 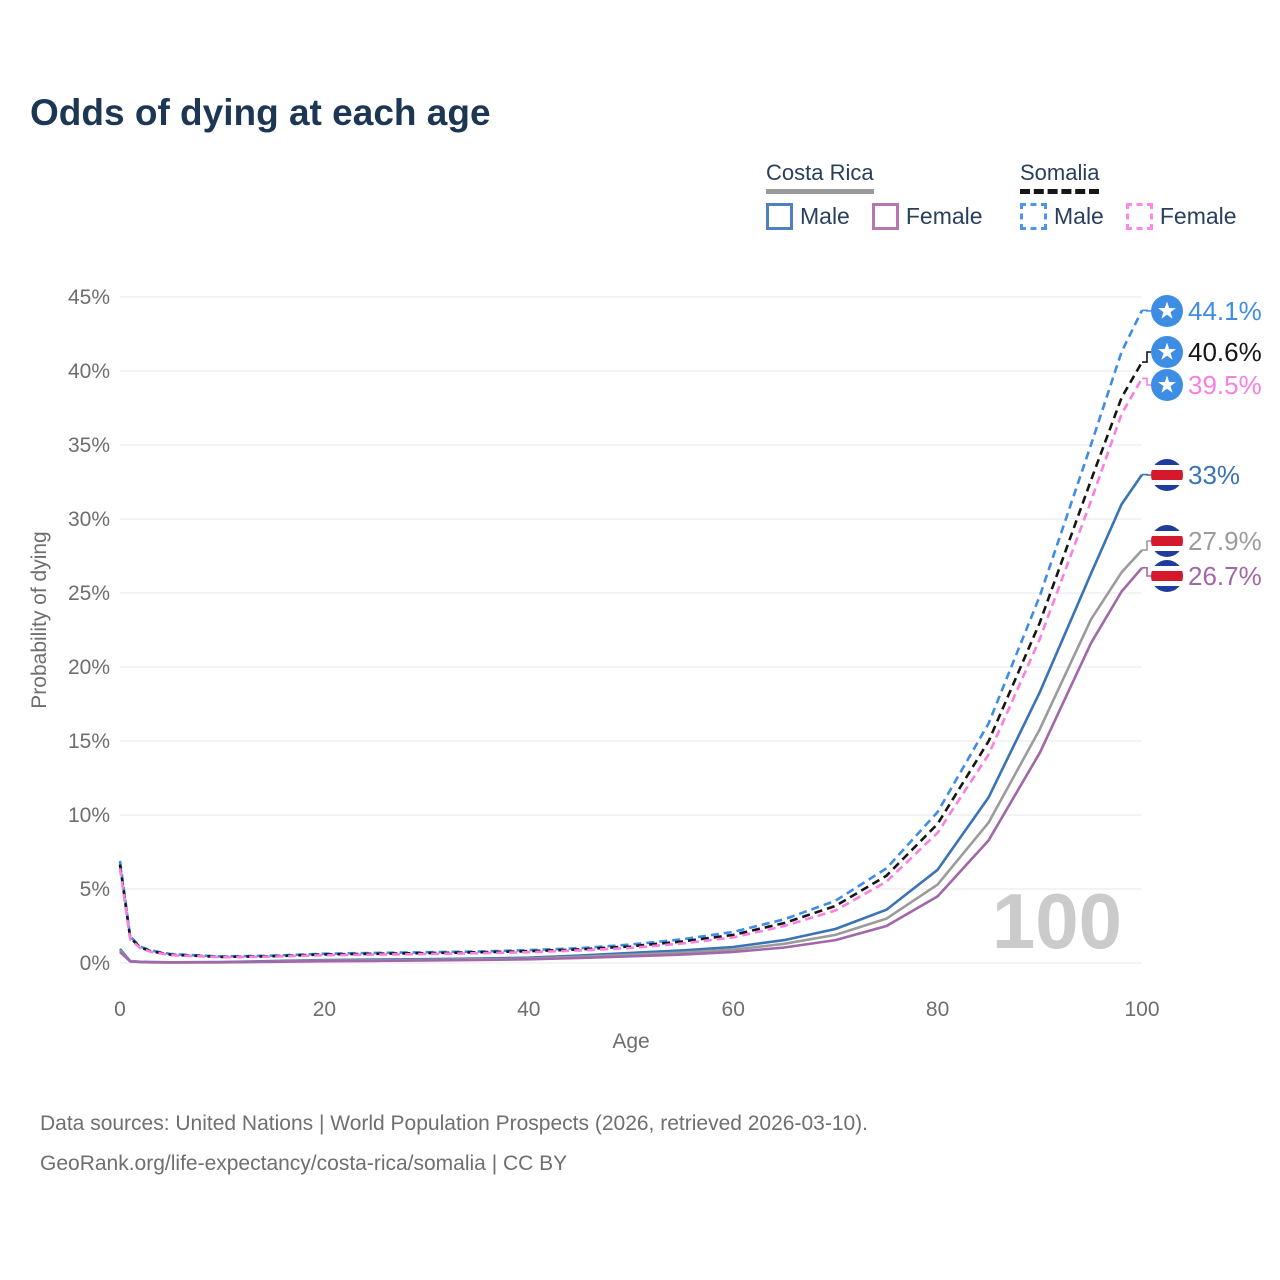 What do you see at coordinates (89, 667) in the screenshot?
I see `y-tick-label: 20%` at bounding box center [89, 667].